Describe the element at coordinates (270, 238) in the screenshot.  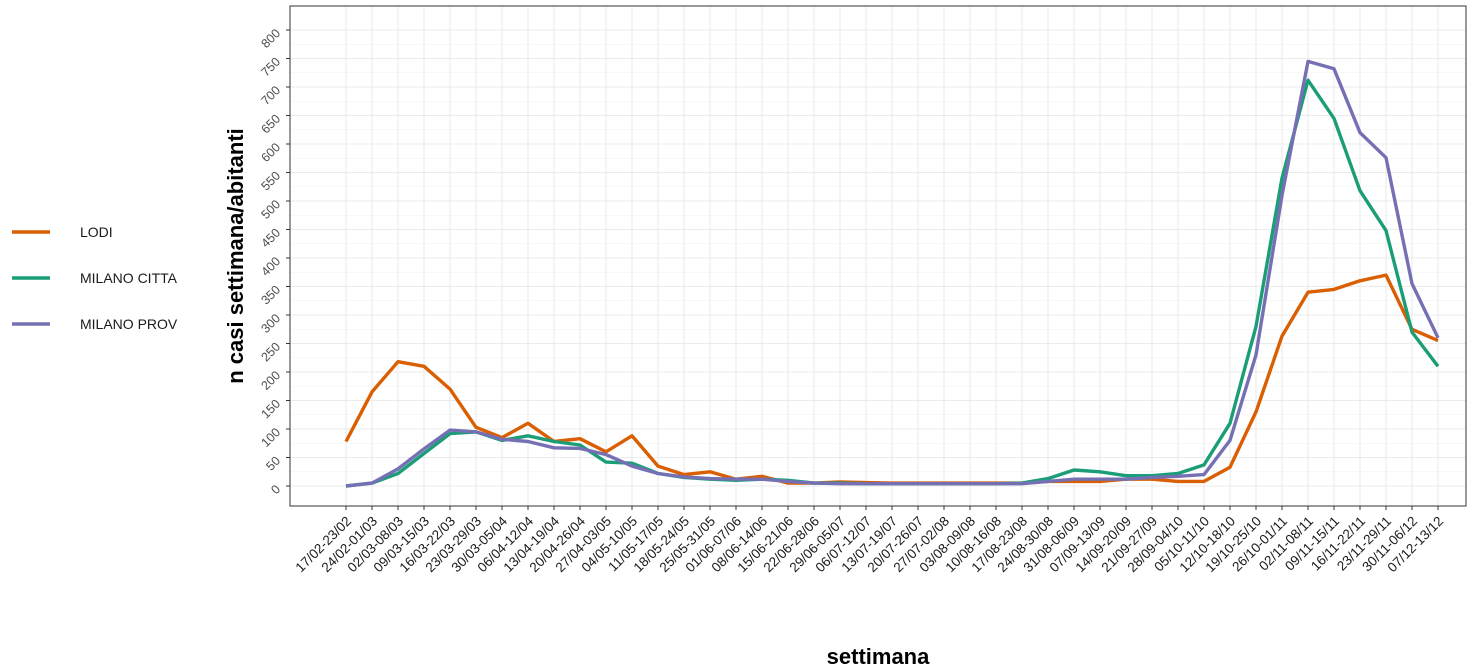
I see `y-tick-label: 450` at that location.